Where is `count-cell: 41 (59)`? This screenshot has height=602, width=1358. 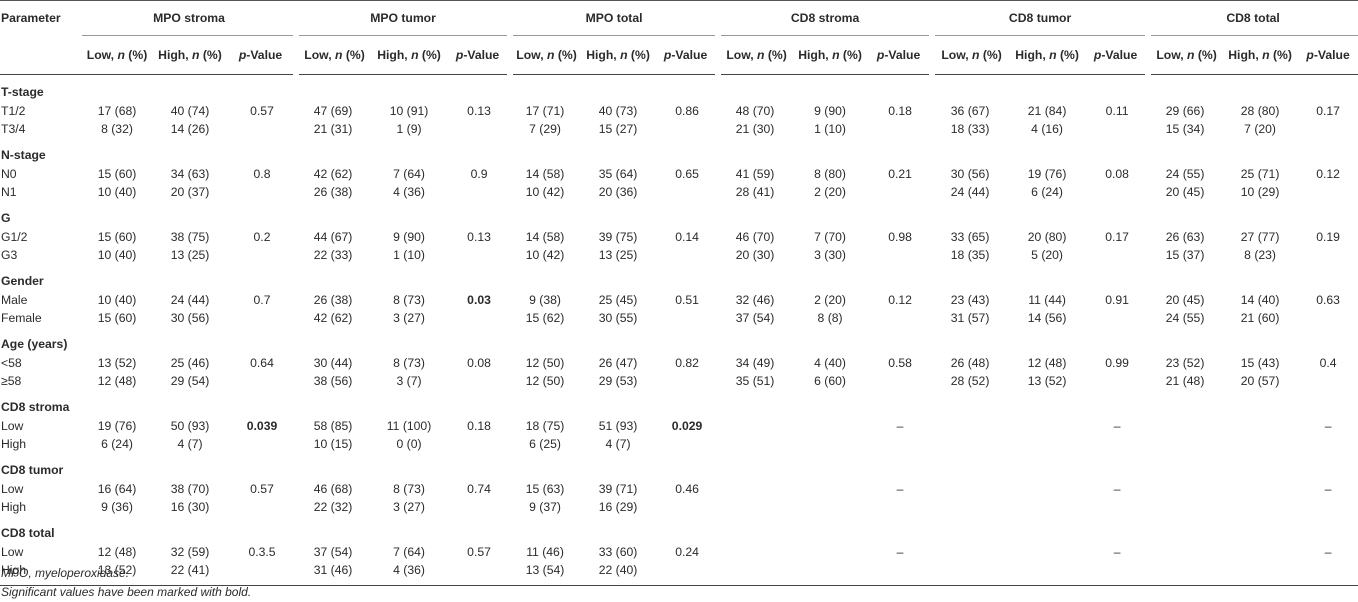
count-cell: 41 (59) is located at coordinates (755, 174).